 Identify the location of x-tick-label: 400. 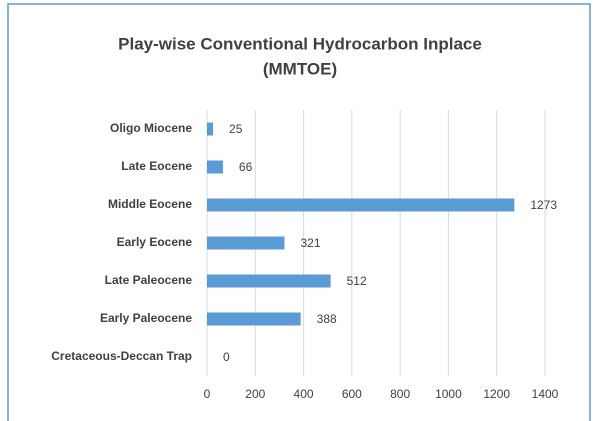
(304, 394).